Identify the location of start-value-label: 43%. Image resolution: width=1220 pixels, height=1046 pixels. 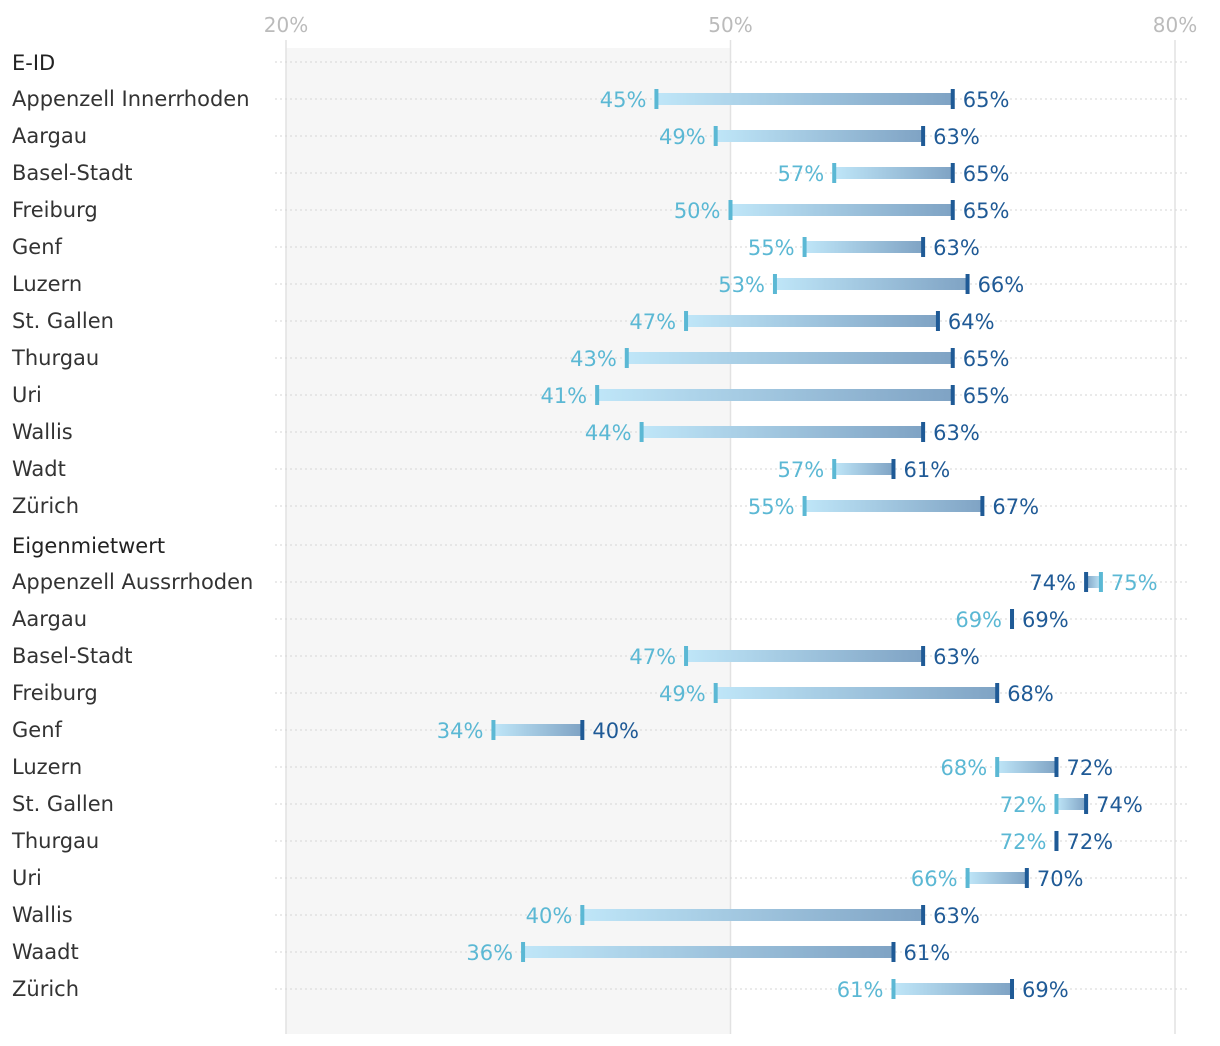
(593, 359).